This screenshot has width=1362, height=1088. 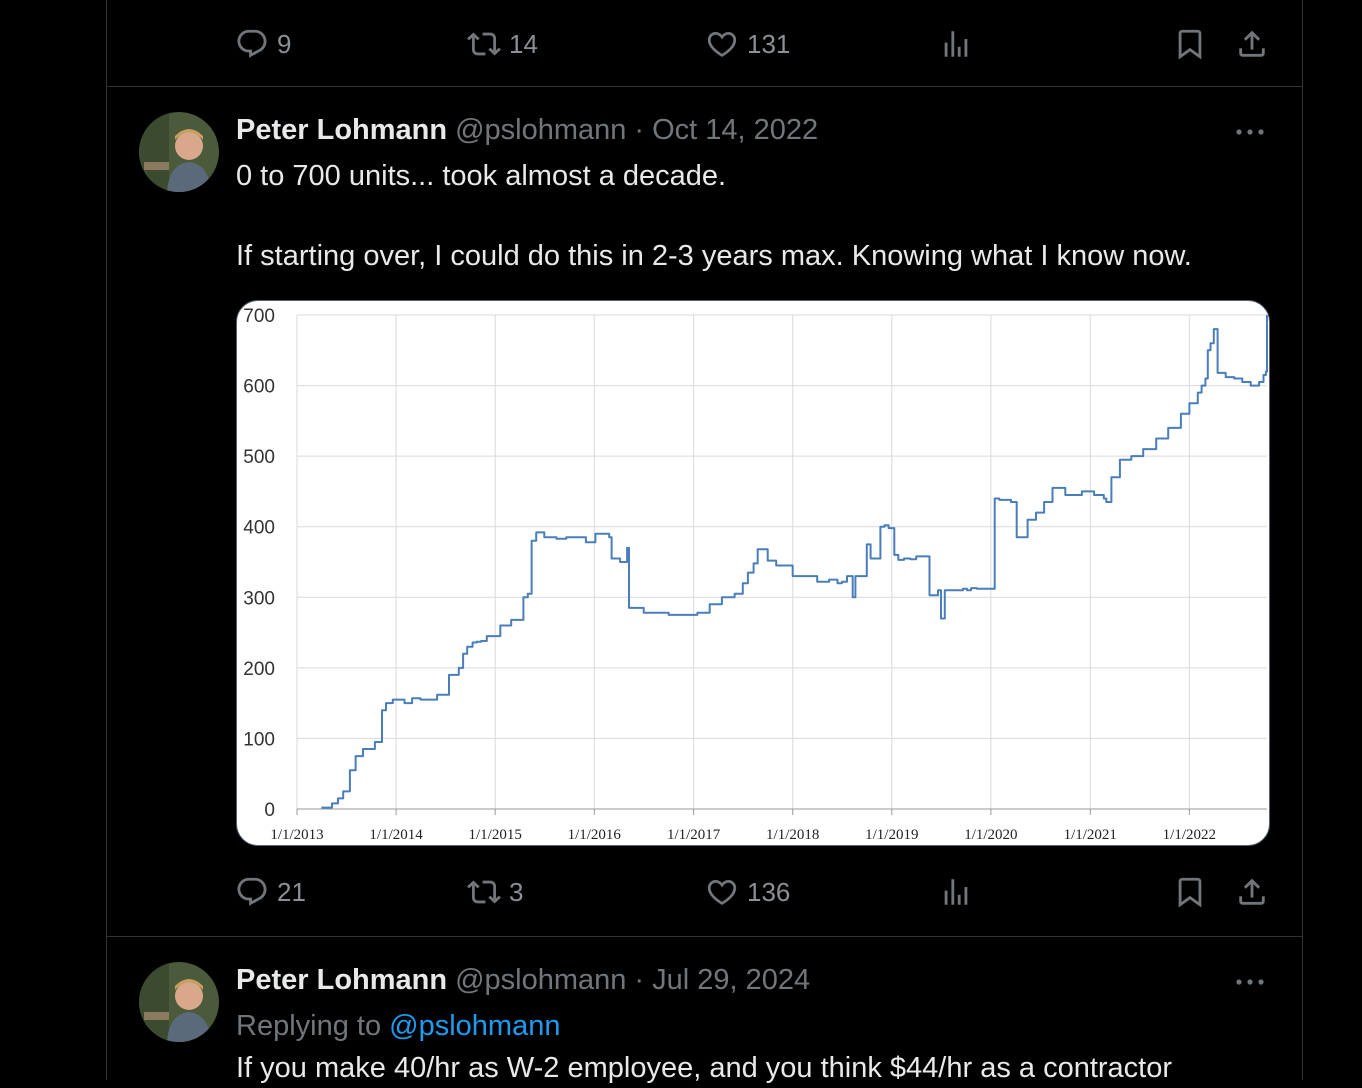 What do you see at coordinates (259, 316) in the screenshot?
I see `y-tick-label: 700` at bounding box center [259, 316].